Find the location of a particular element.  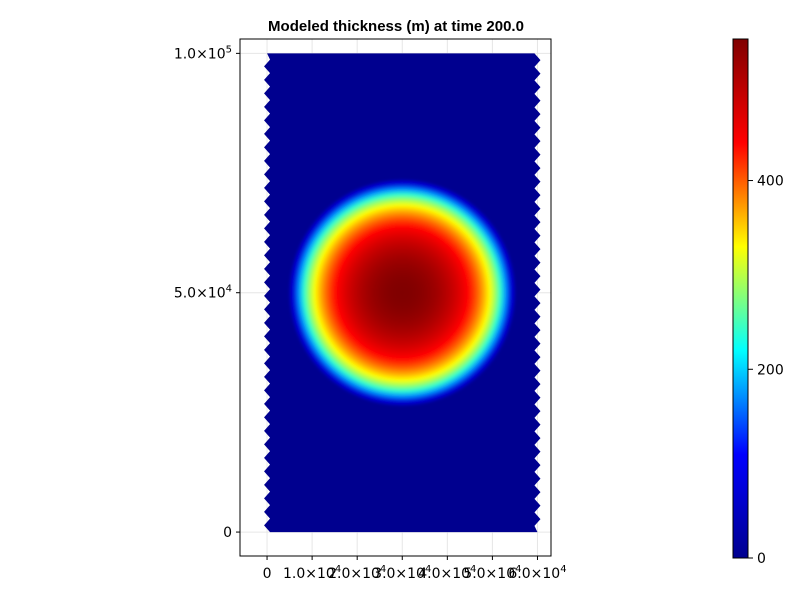

colorbar: 0 200 400 is located at coordinates (758, 302).